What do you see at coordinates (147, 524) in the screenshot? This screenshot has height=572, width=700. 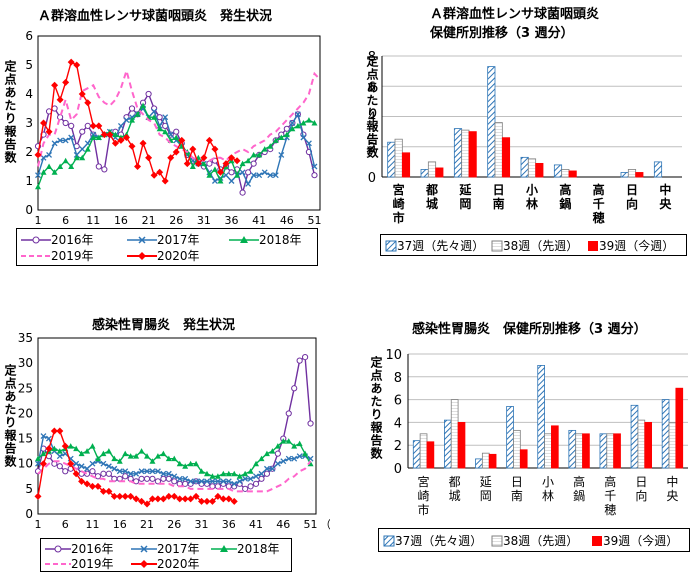 I see `x-tick-label: 21` at bounding box center [147, 524].